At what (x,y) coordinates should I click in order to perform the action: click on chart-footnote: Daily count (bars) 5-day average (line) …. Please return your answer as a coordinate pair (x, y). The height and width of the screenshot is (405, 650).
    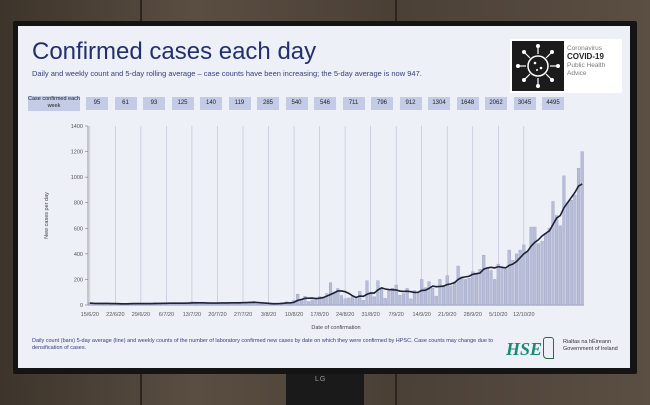
    Looking at the image, I should click on (263, 344).